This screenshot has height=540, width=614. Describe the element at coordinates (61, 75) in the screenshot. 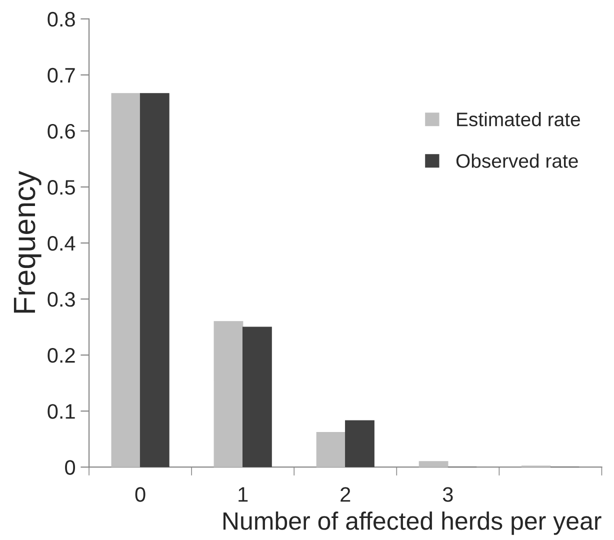

I see `y-tick-label: 0.7` at that location.